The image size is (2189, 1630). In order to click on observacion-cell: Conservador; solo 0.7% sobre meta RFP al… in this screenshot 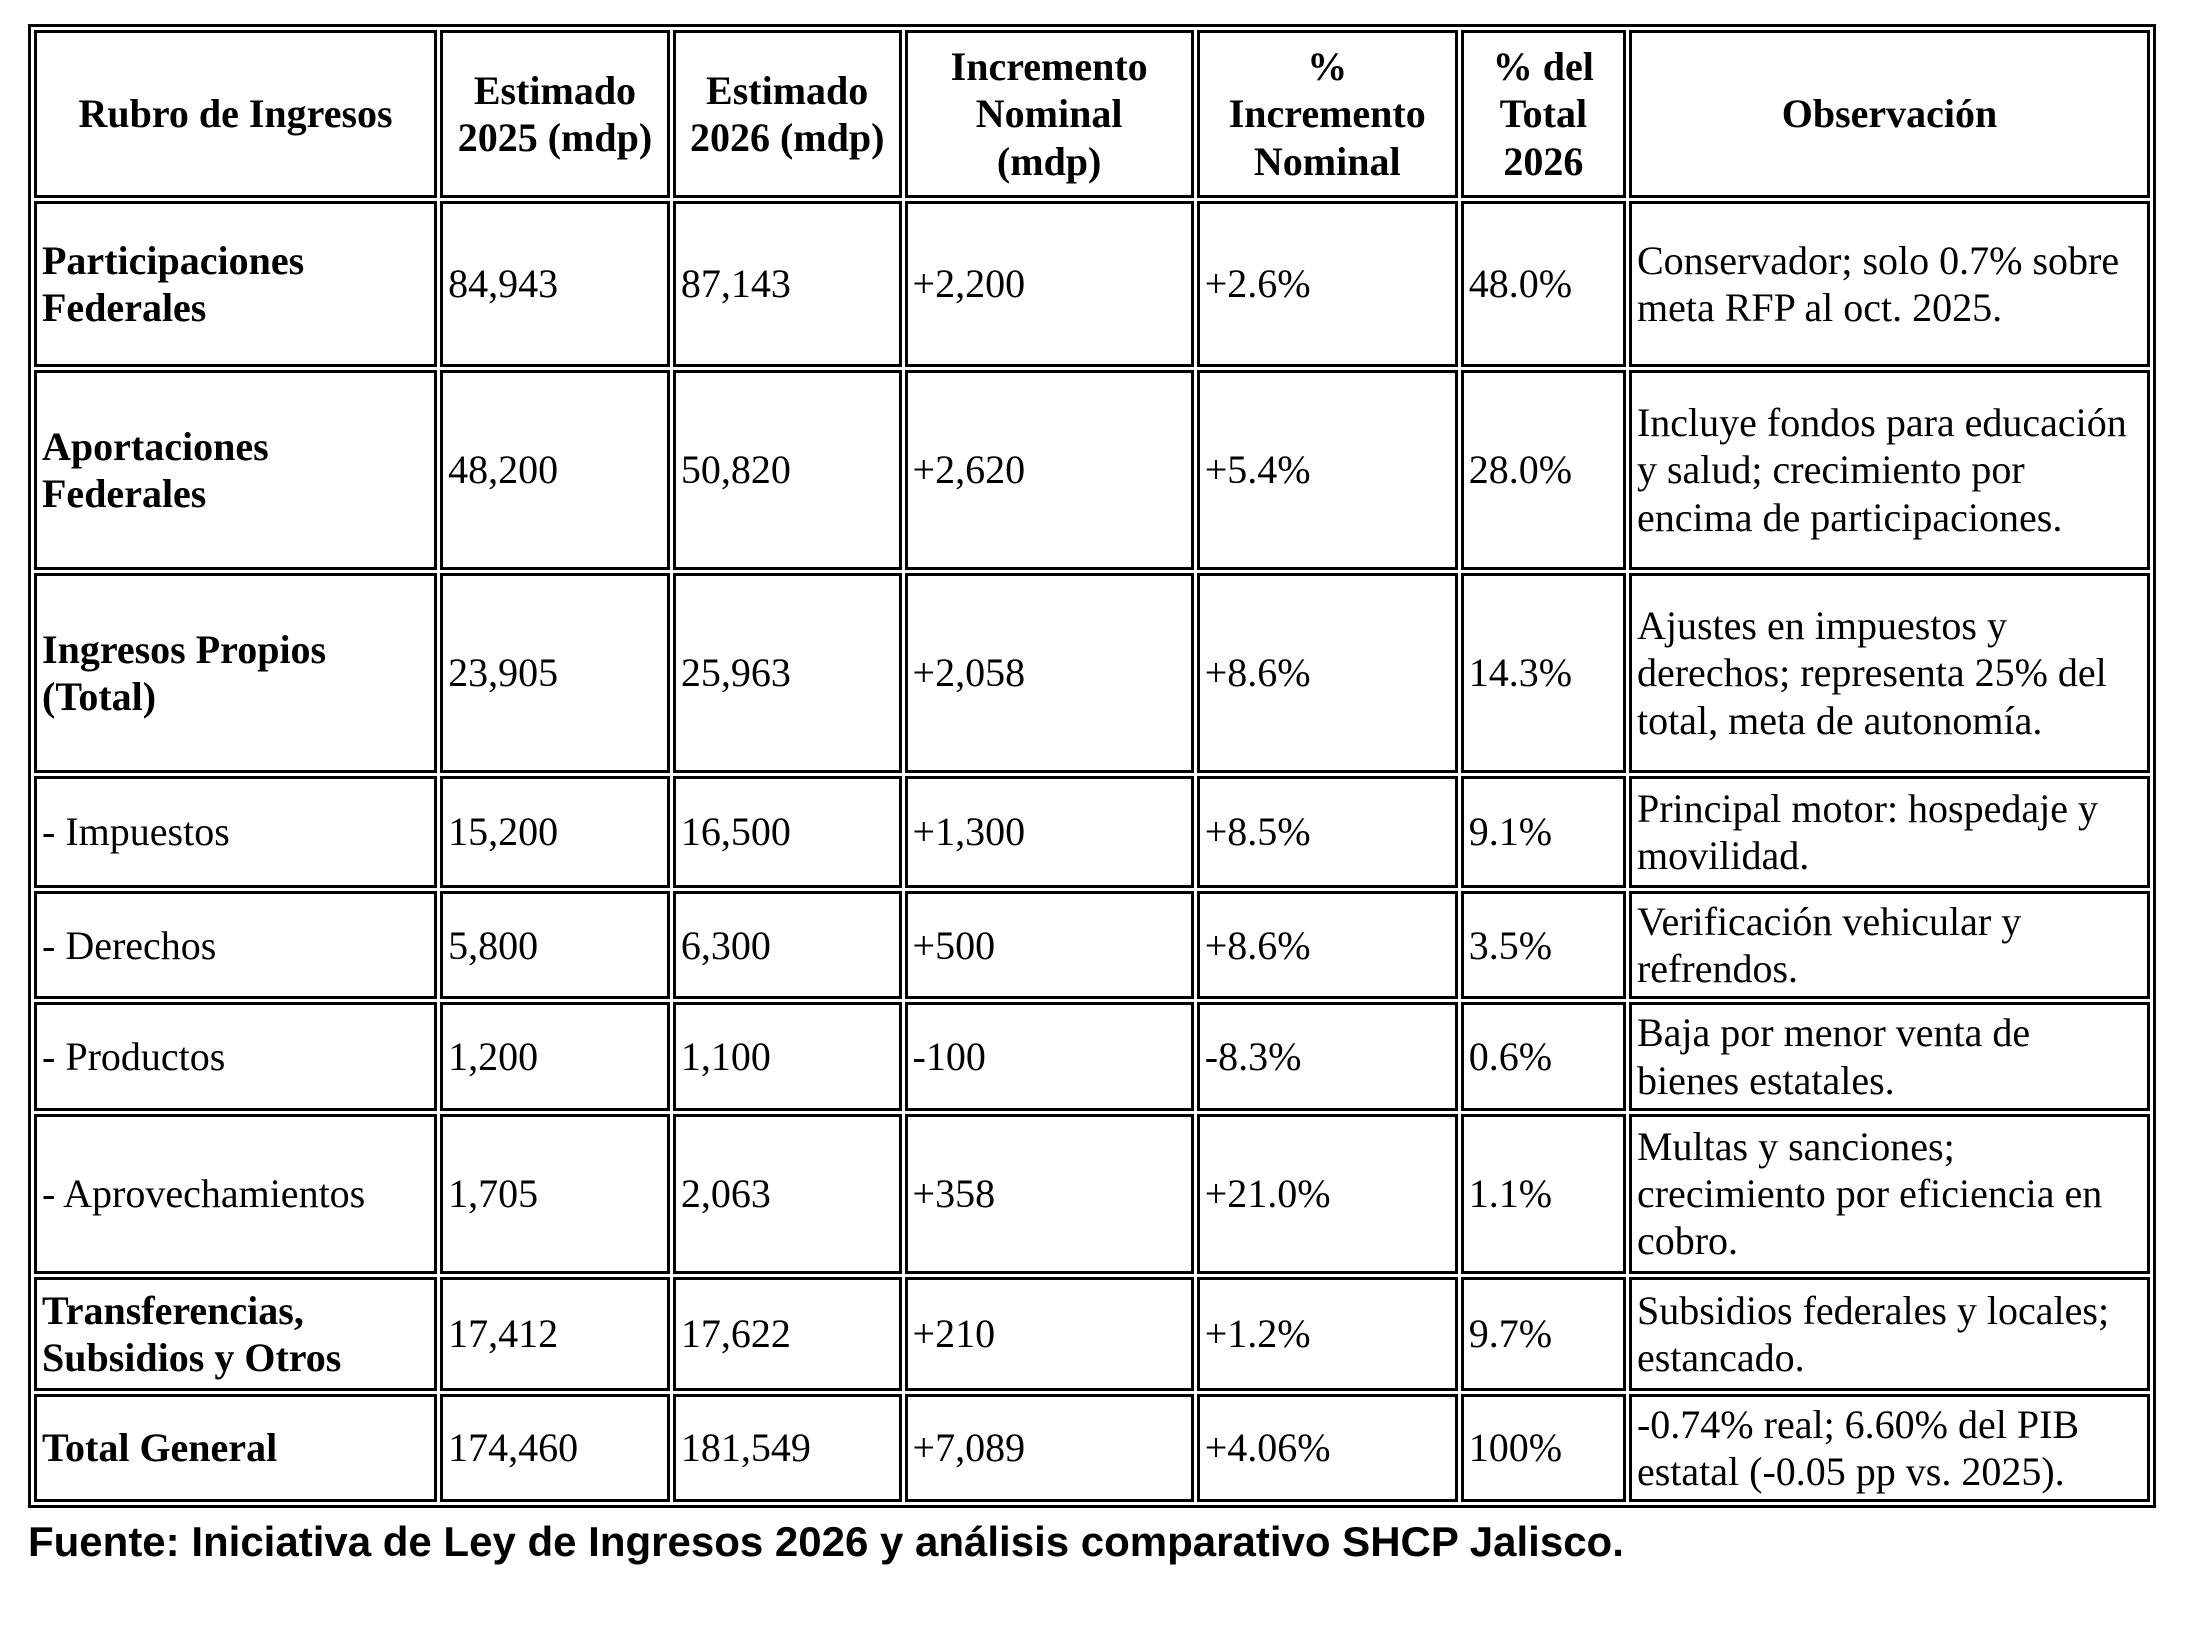, I will do `click(1889, 284)`.